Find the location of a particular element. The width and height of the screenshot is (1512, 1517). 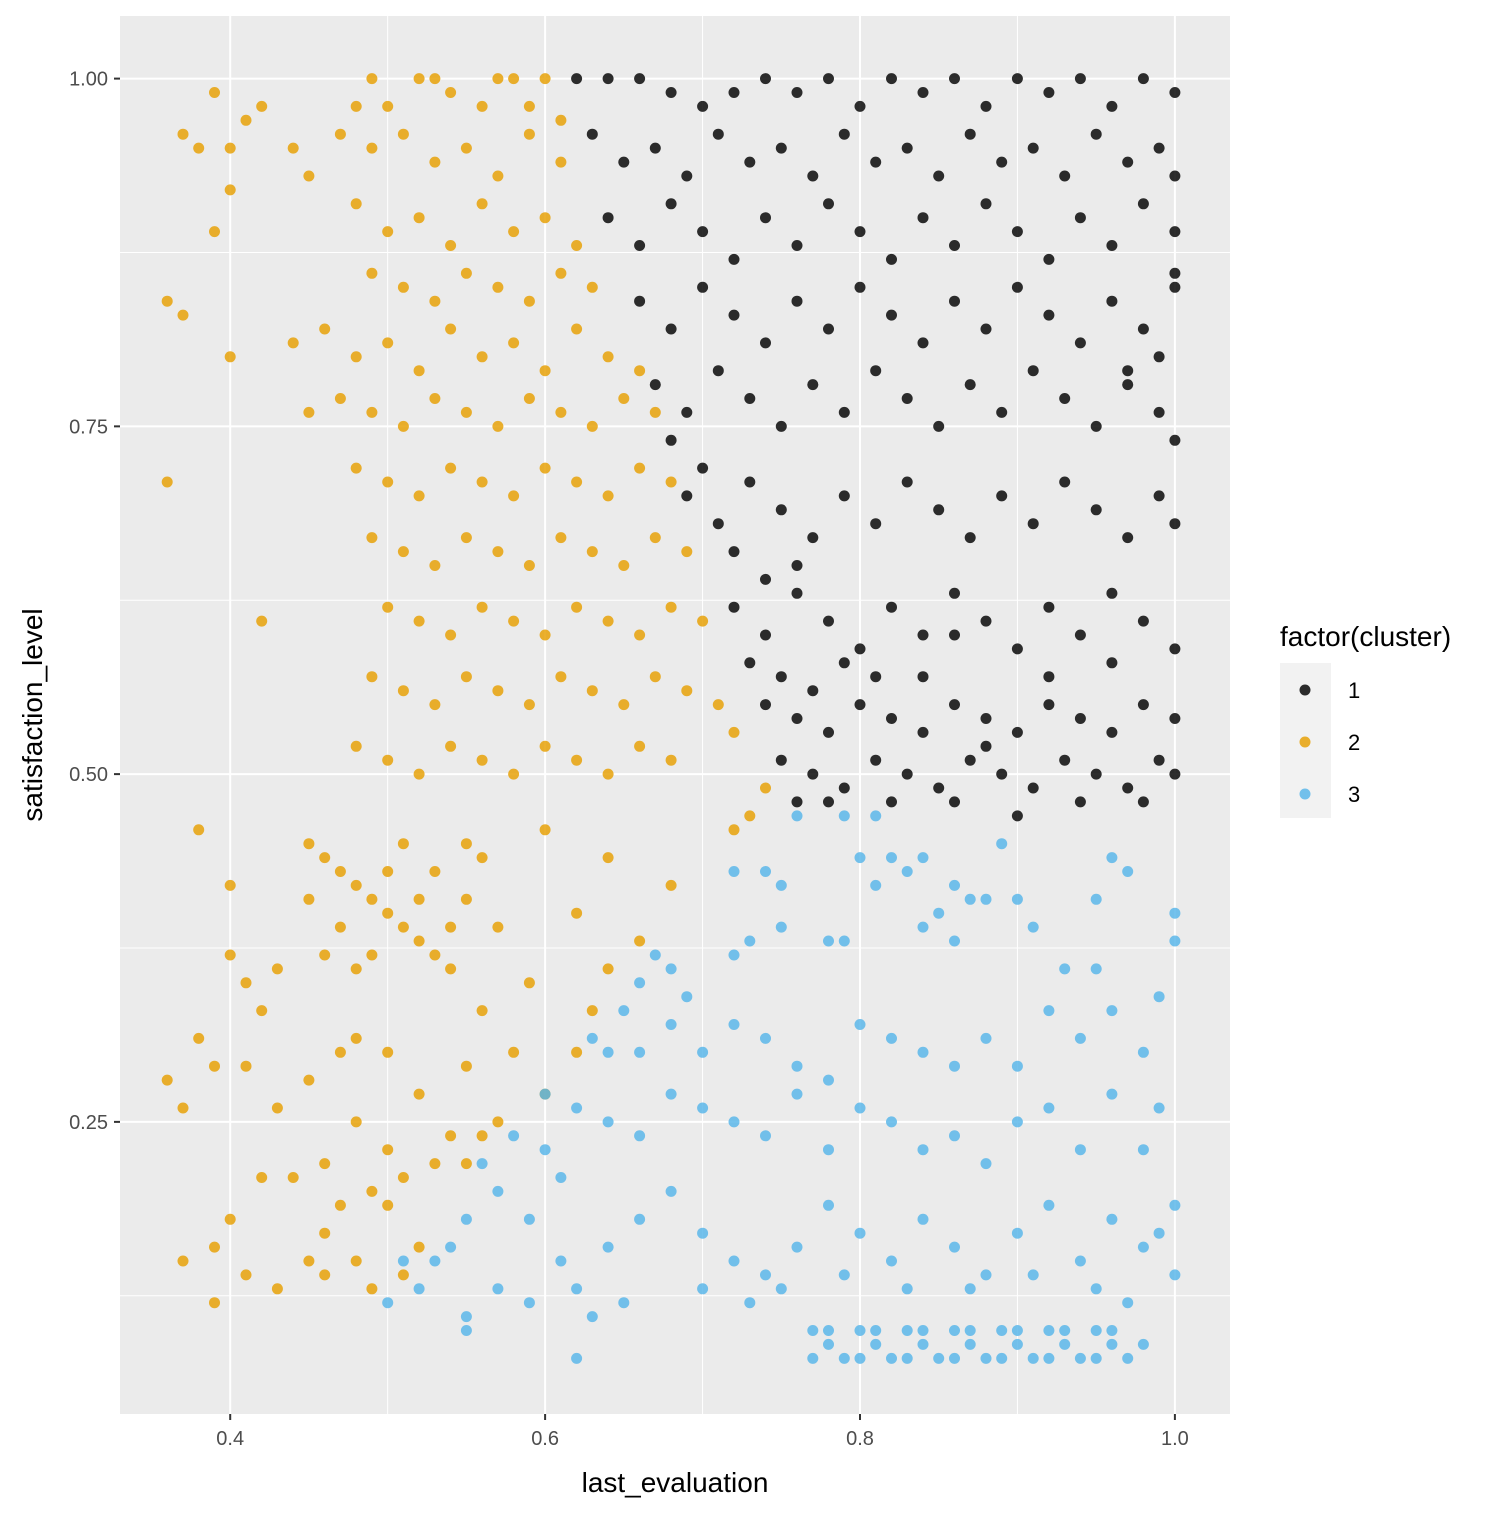

y-tick-label: 0.75 is located at coordinates (88, 427).